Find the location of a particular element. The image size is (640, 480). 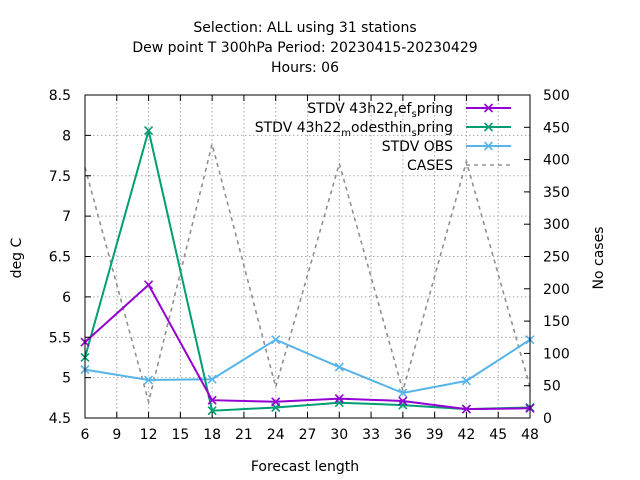

title-line-1: Selection: ALL using 31 stations is located at coordinates (304, 28).